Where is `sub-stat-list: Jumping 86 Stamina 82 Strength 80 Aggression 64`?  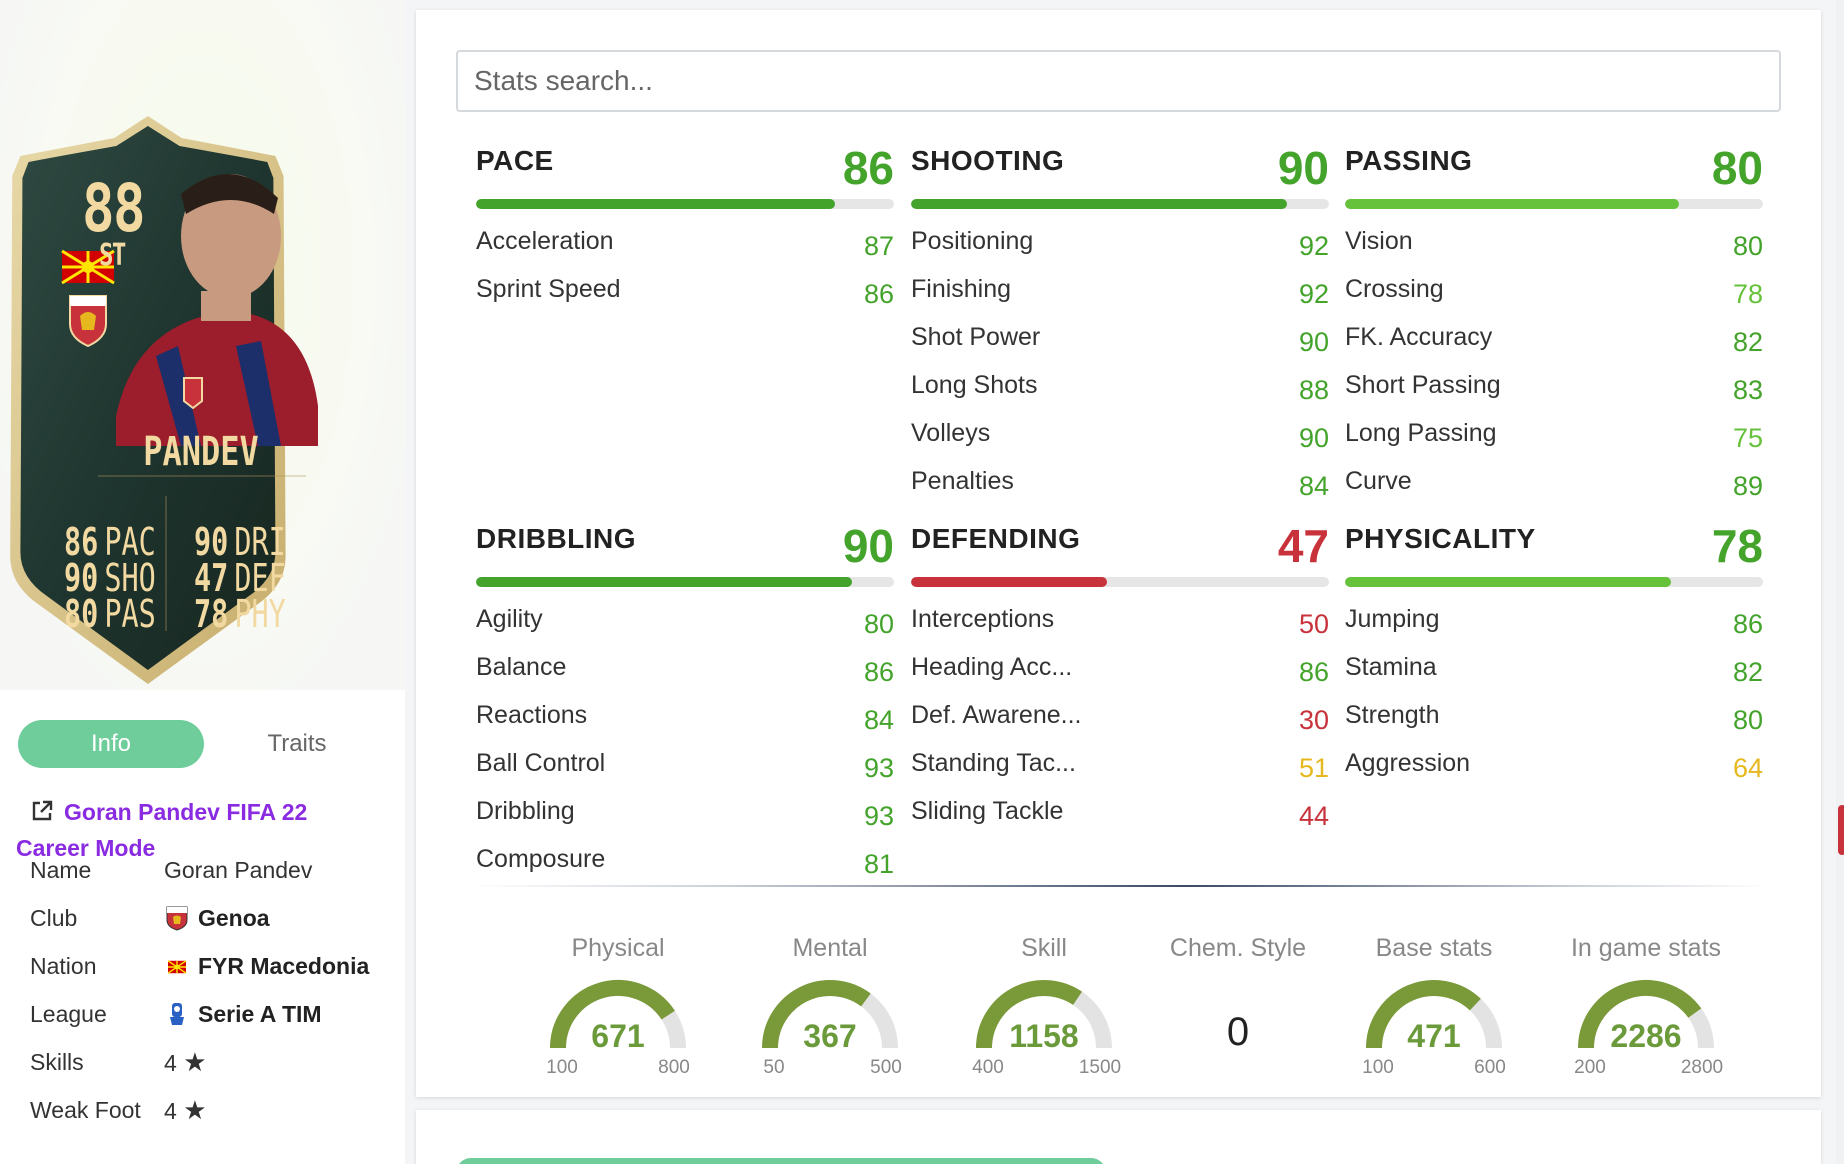
sub-stat-list: Jumping 86 Stamina 82 Strength 80 Aggression 64 is located at coordinates (1554, 691).